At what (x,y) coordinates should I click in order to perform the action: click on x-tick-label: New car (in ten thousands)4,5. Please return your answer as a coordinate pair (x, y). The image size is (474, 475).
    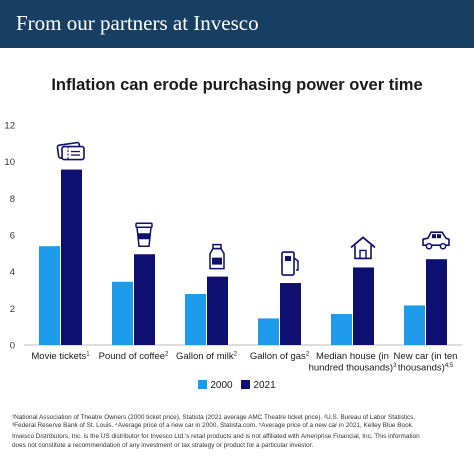
    Looking at the image, I should click on (426, 362).